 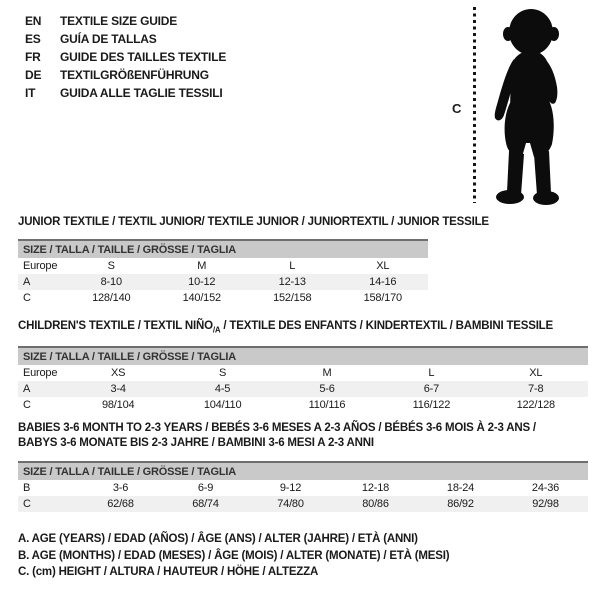 I want to click on cell: XS, so click(x=118, y=373).